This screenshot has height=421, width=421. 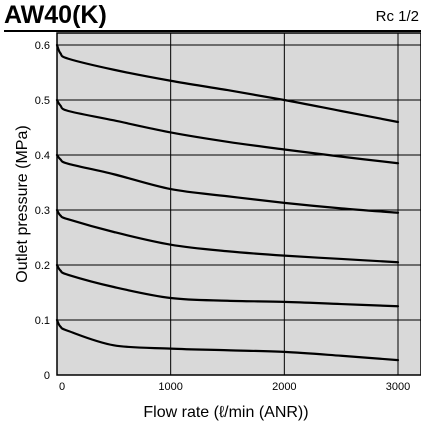 I want to click on x-axis-label: Flow rate (ℓ/min (ANR)), so click(x=225, y=412).